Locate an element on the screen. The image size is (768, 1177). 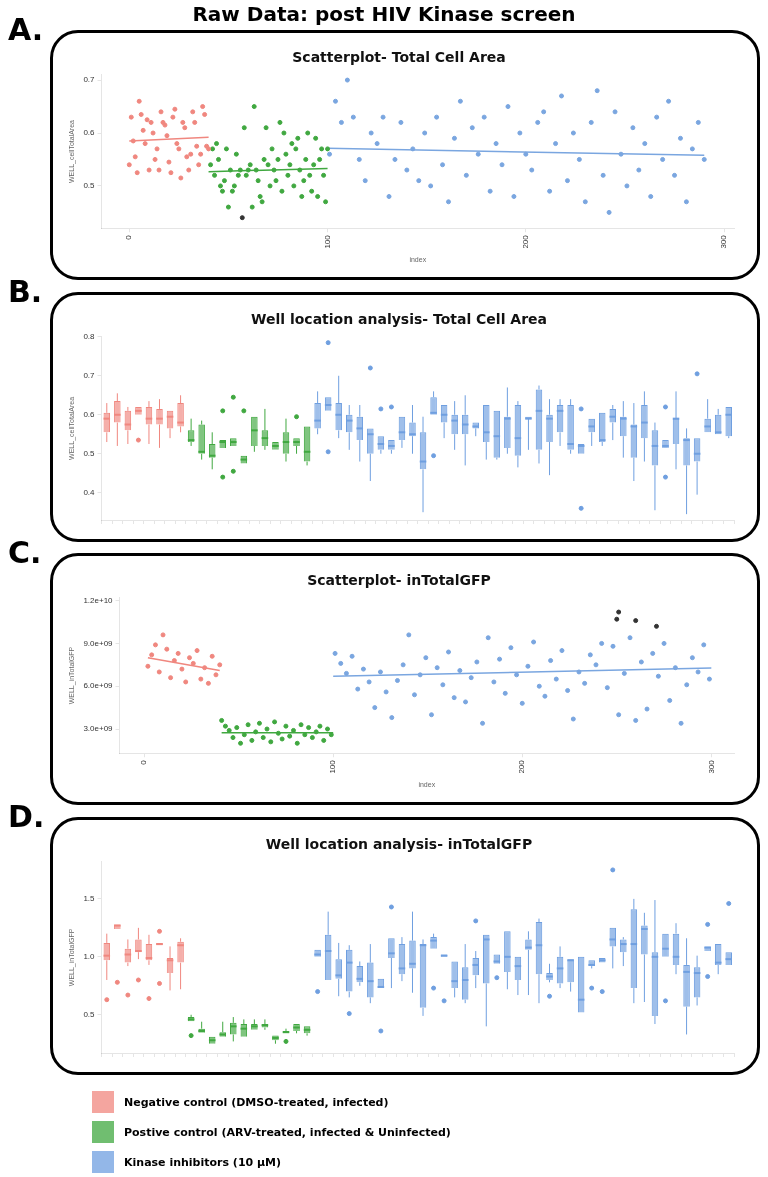
text: A. is located at coordinates (26, 29).